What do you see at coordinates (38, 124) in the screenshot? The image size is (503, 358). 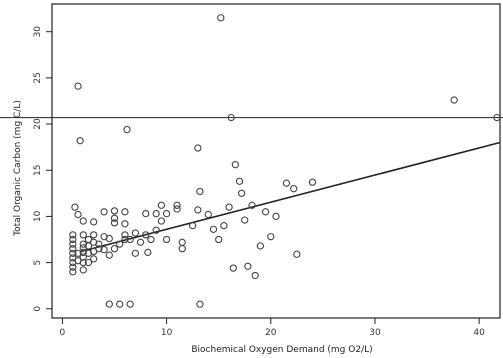 I see `y-tick-label: 20` at bounding box center [38, 124].